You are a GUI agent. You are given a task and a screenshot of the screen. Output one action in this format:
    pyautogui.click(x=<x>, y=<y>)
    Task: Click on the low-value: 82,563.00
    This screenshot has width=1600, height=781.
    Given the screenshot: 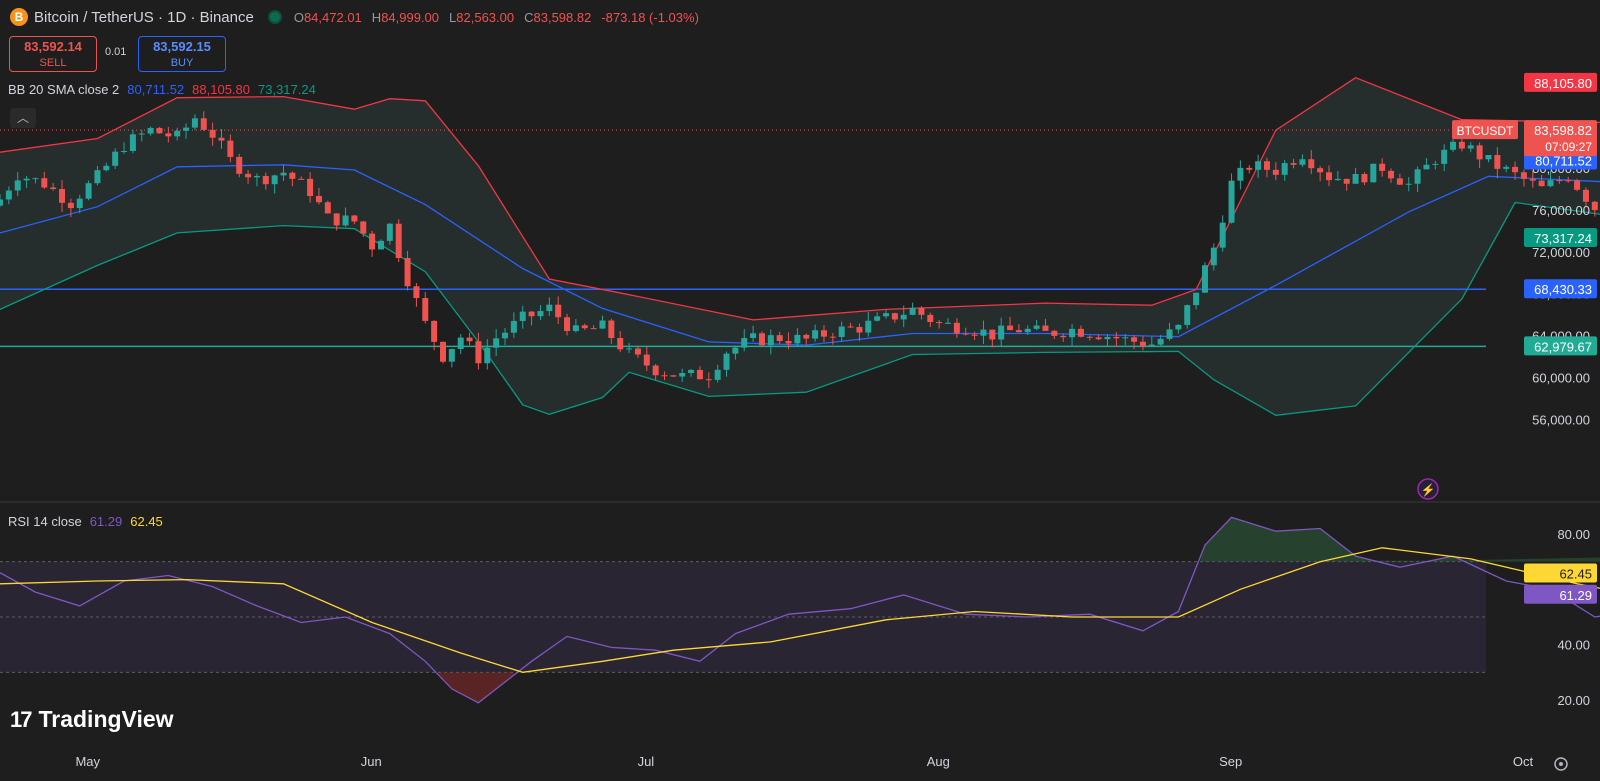 What is the action you would take?
    pyautogui.click(x=485, y=17)
    